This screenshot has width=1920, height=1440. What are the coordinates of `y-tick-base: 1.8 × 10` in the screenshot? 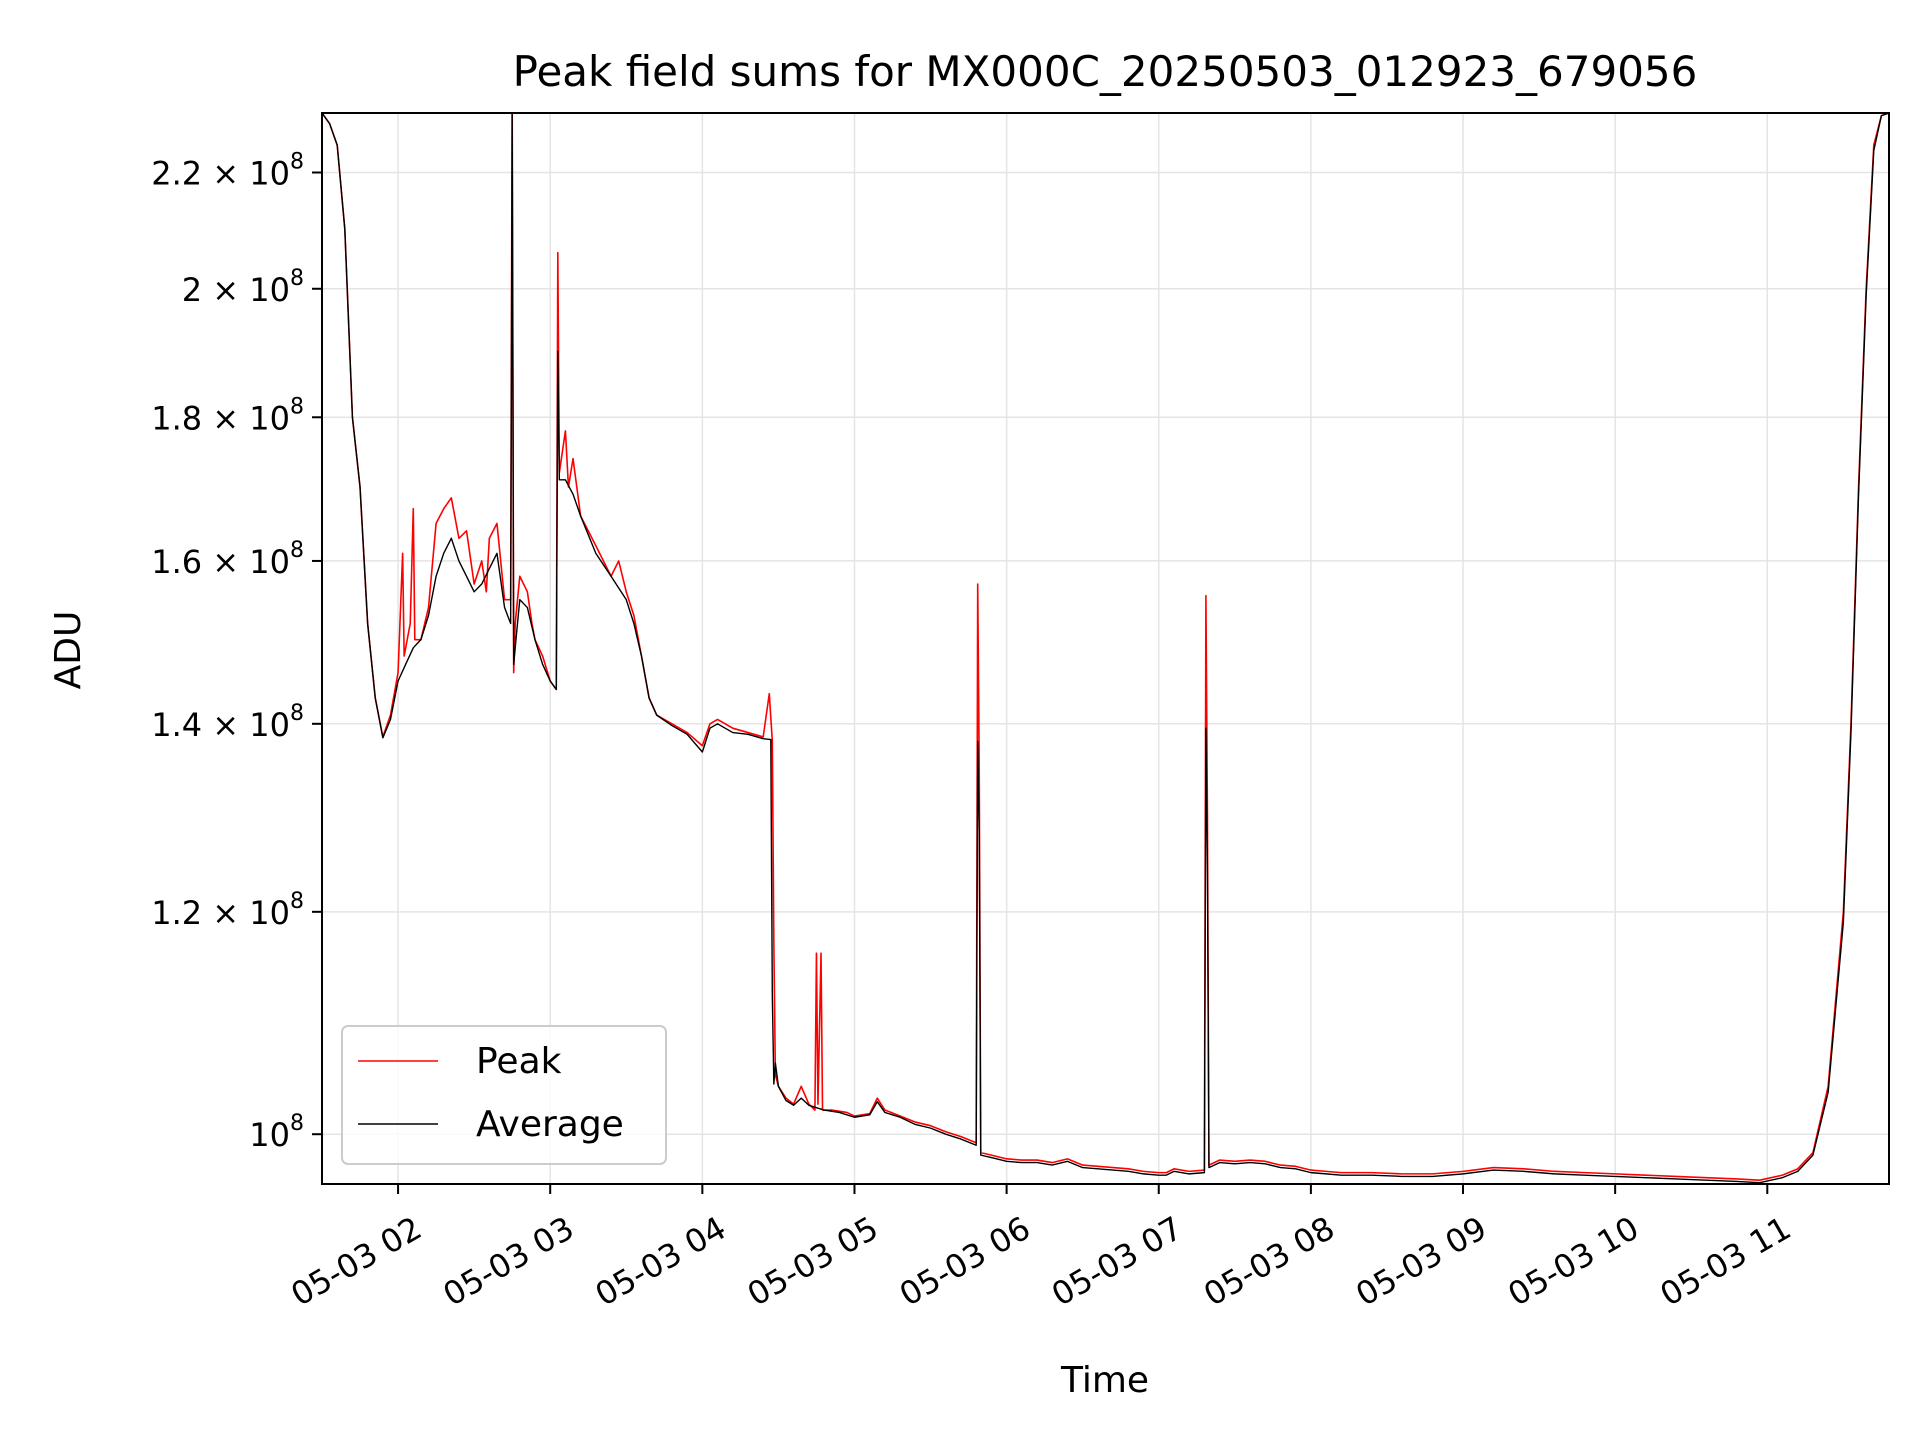 It's located at (220, 418).